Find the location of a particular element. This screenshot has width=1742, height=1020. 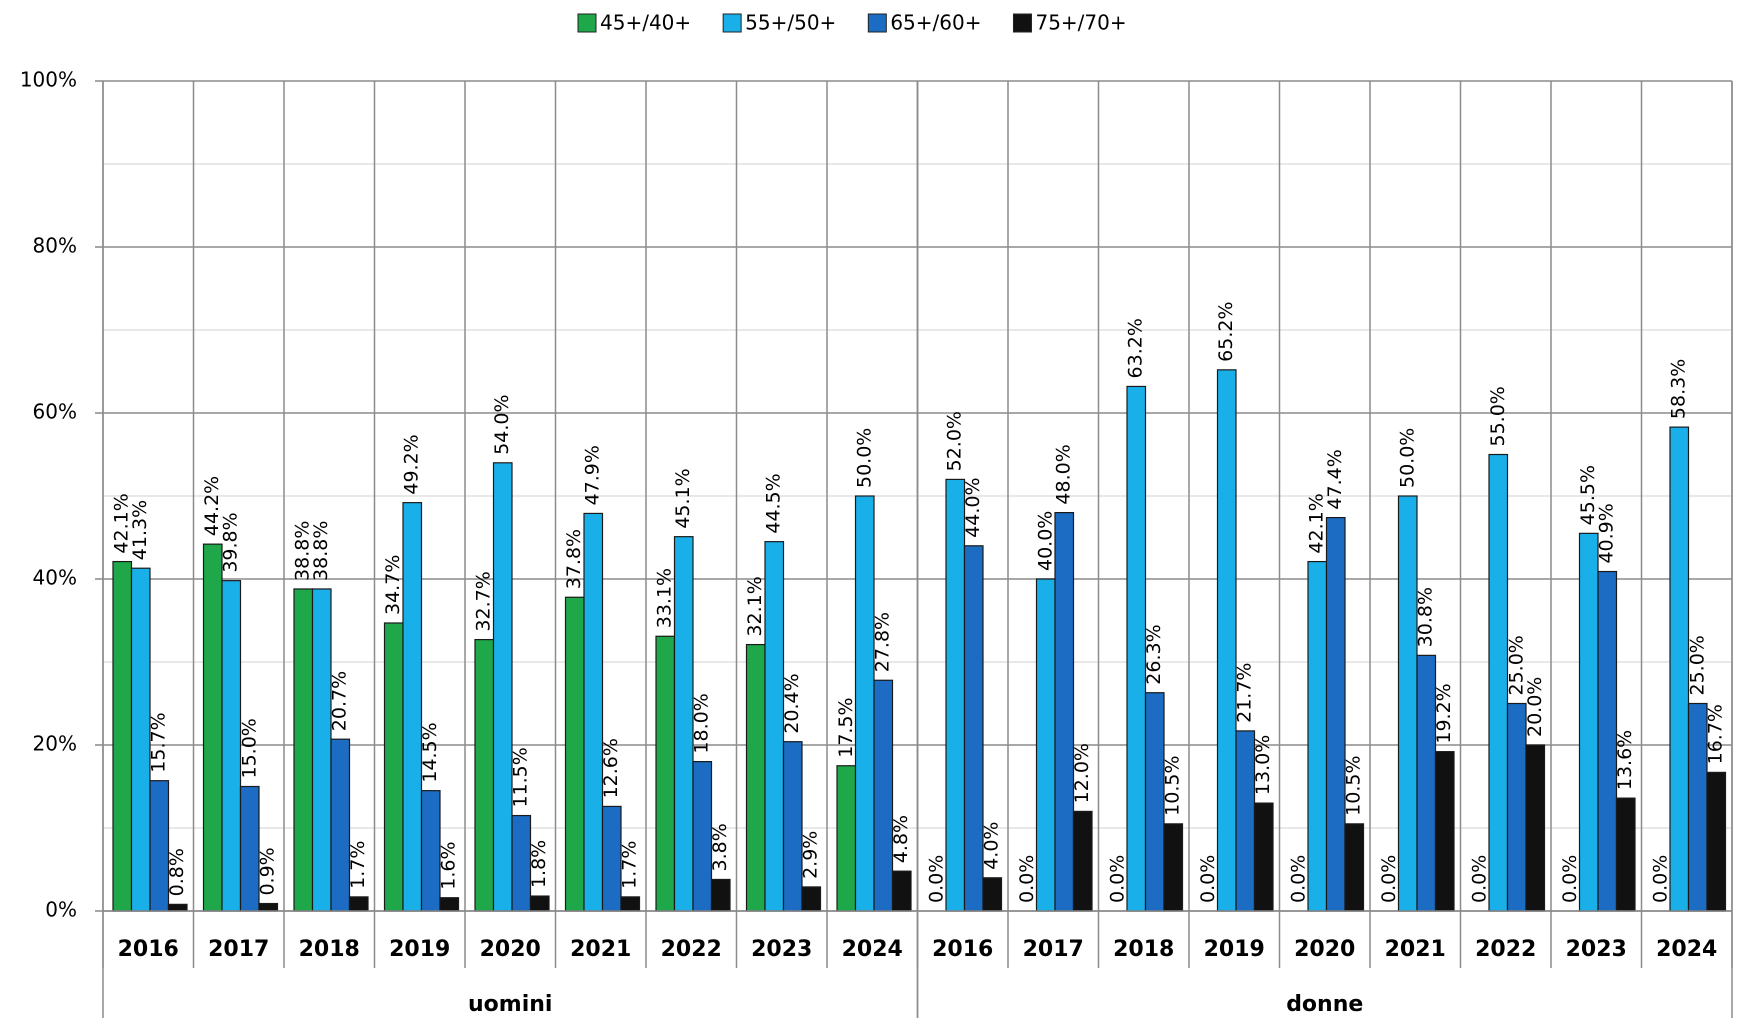

value-label: 65.2% is located at coordinates (1226, 331).